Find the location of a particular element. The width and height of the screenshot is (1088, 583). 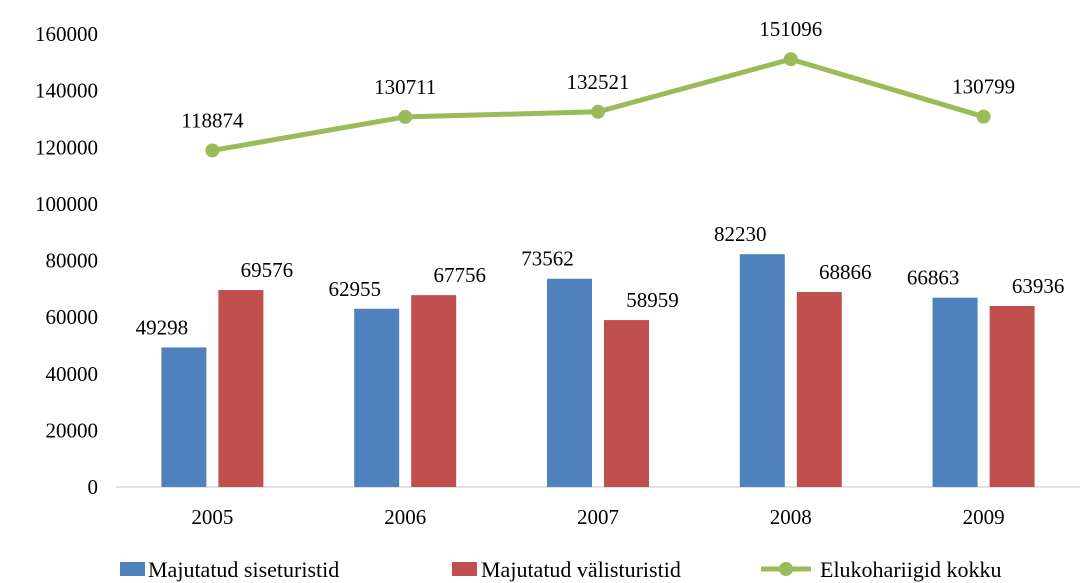

y-tick-label: 160000 is located at coordinates (66, 34).